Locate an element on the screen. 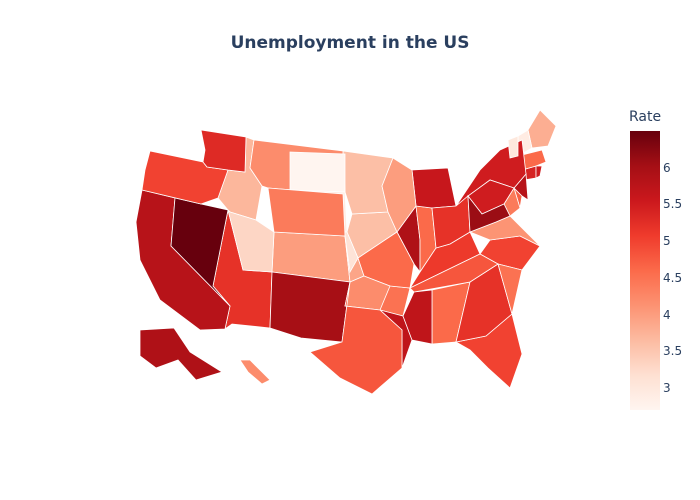  state-nd is located at coordinates (317, 172).